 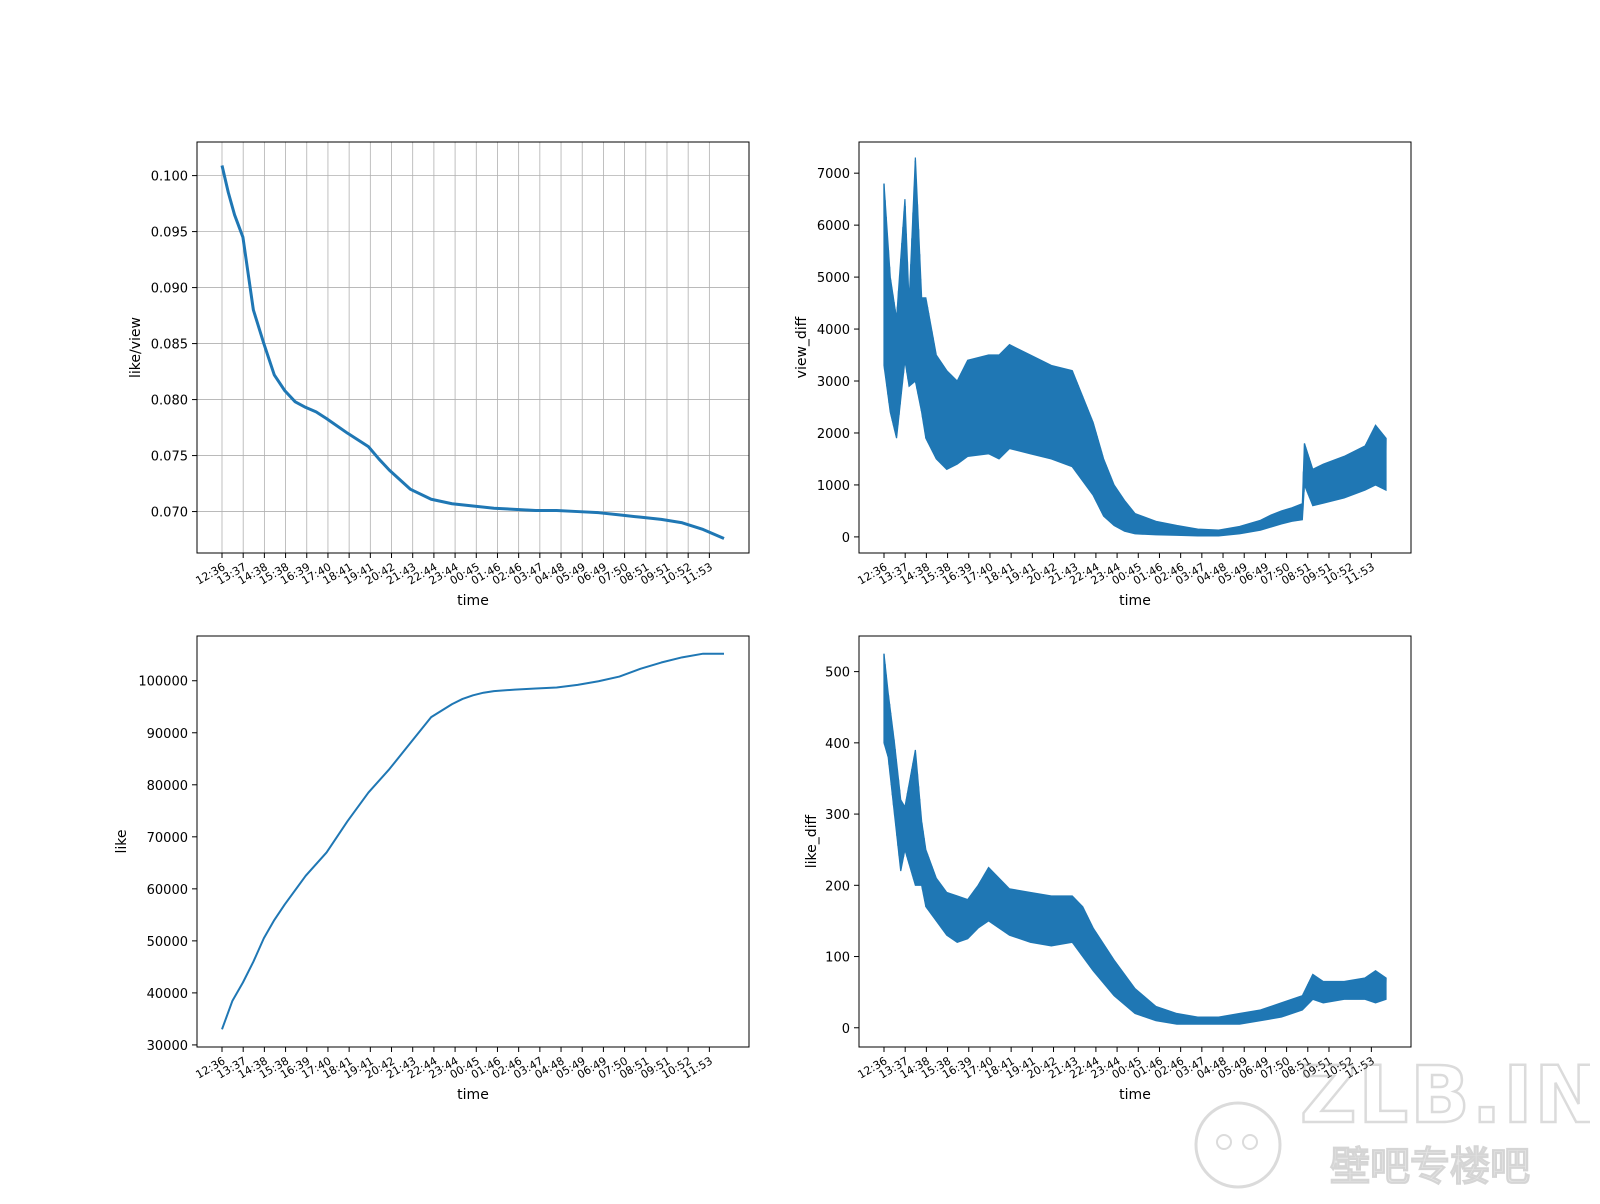 What do you see at coordinates (122, 841) in the screenshot?
I see `y-axis-label: like` at bounding box center [122, 841].